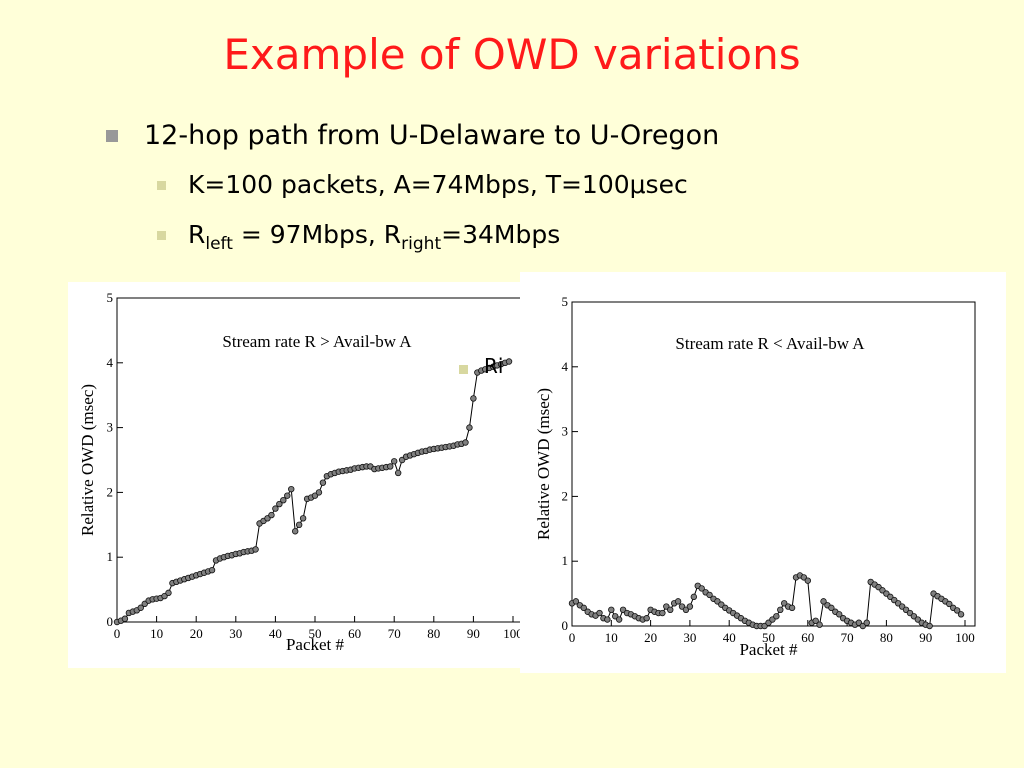 The image size is (1024, 768). I want to click on text-segment: right, so click(421, 244).